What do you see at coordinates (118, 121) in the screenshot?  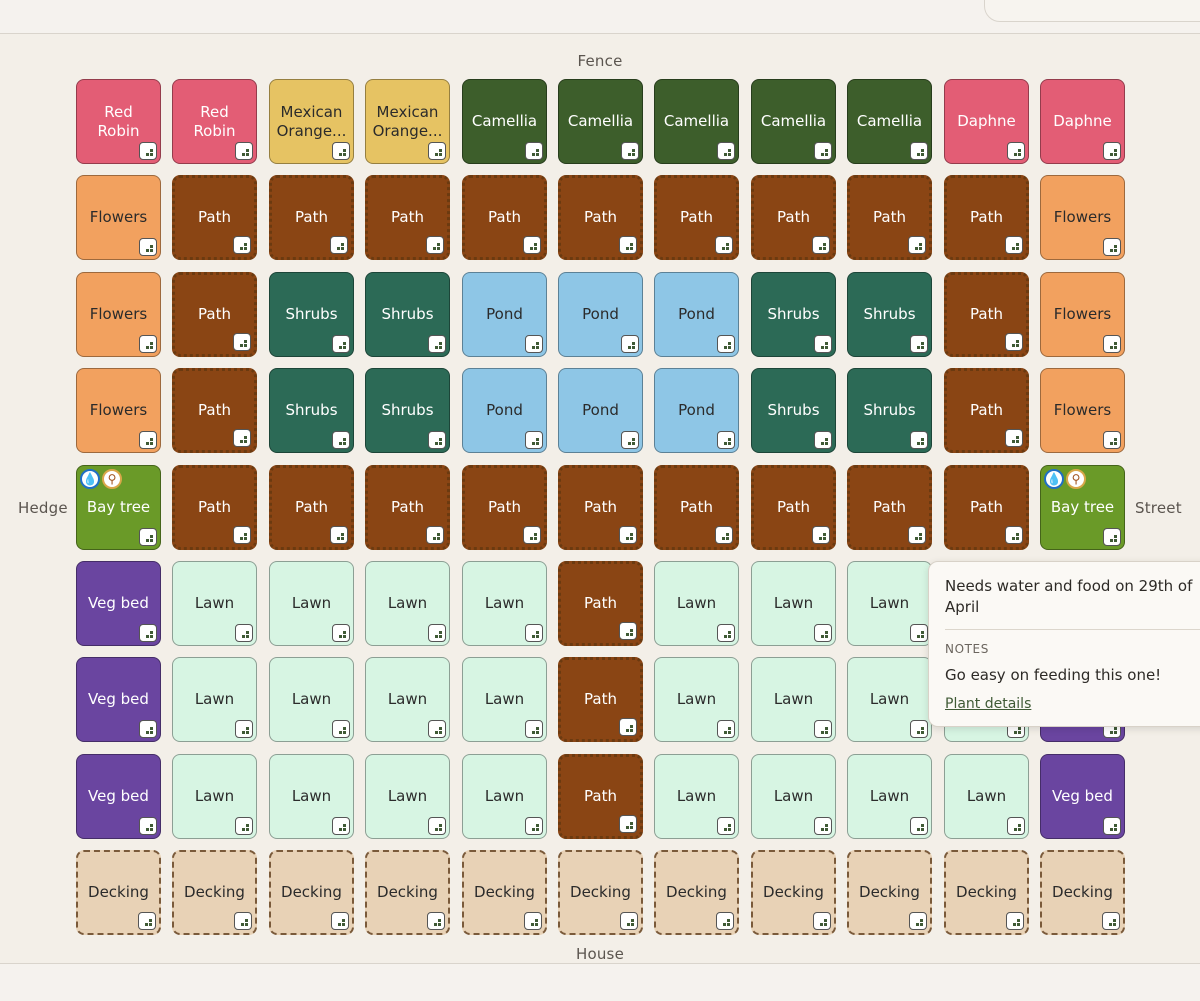 I see `tile-red-robin: Red Robin` at bounding box center [118, 121].